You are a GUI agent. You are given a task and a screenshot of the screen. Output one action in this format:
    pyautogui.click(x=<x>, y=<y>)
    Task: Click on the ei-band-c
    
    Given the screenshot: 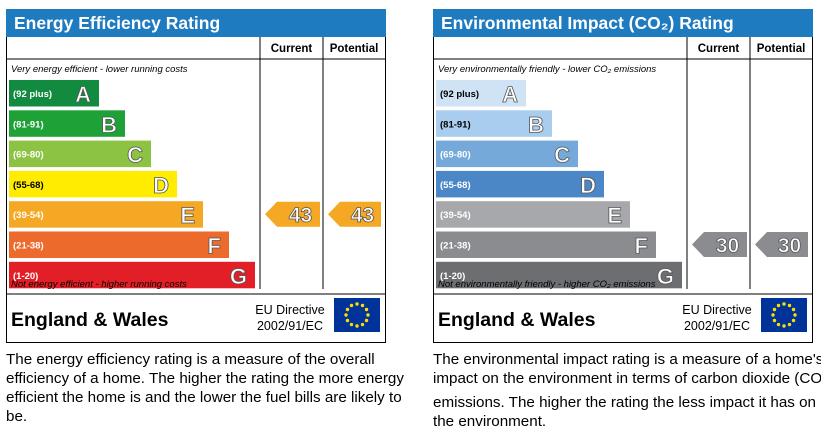 What is the action you would take?
    pyautogui.click(x=507, y=154)
    